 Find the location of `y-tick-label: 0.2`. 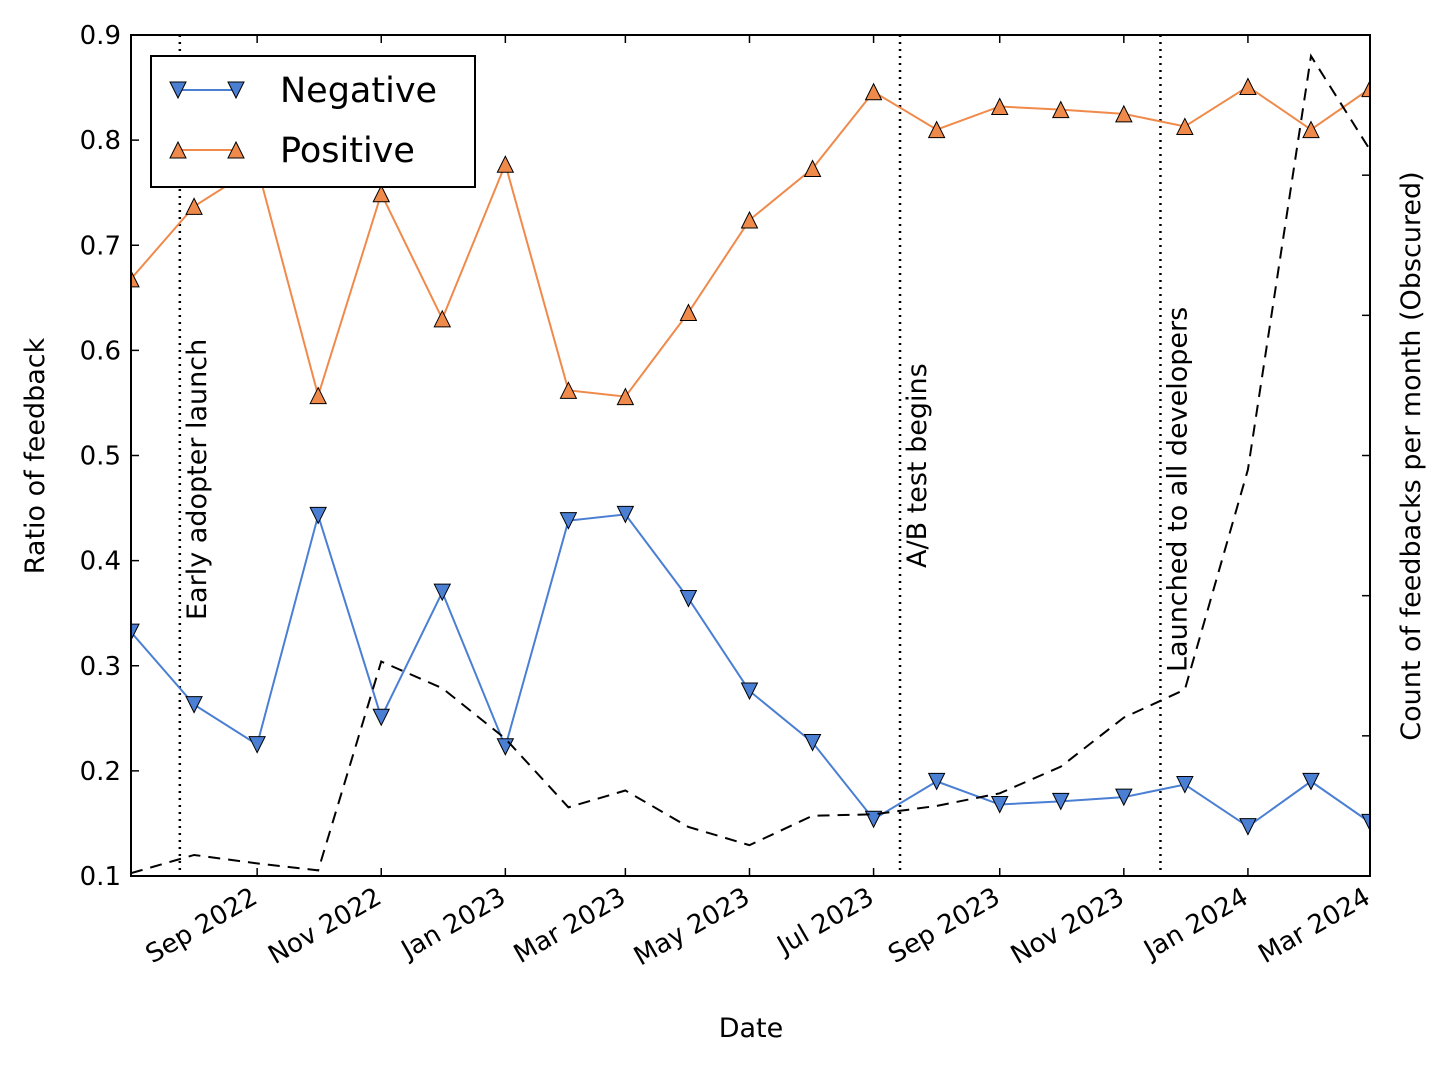

y-tick-label: 0.2 is located at coordinates (100, 772).